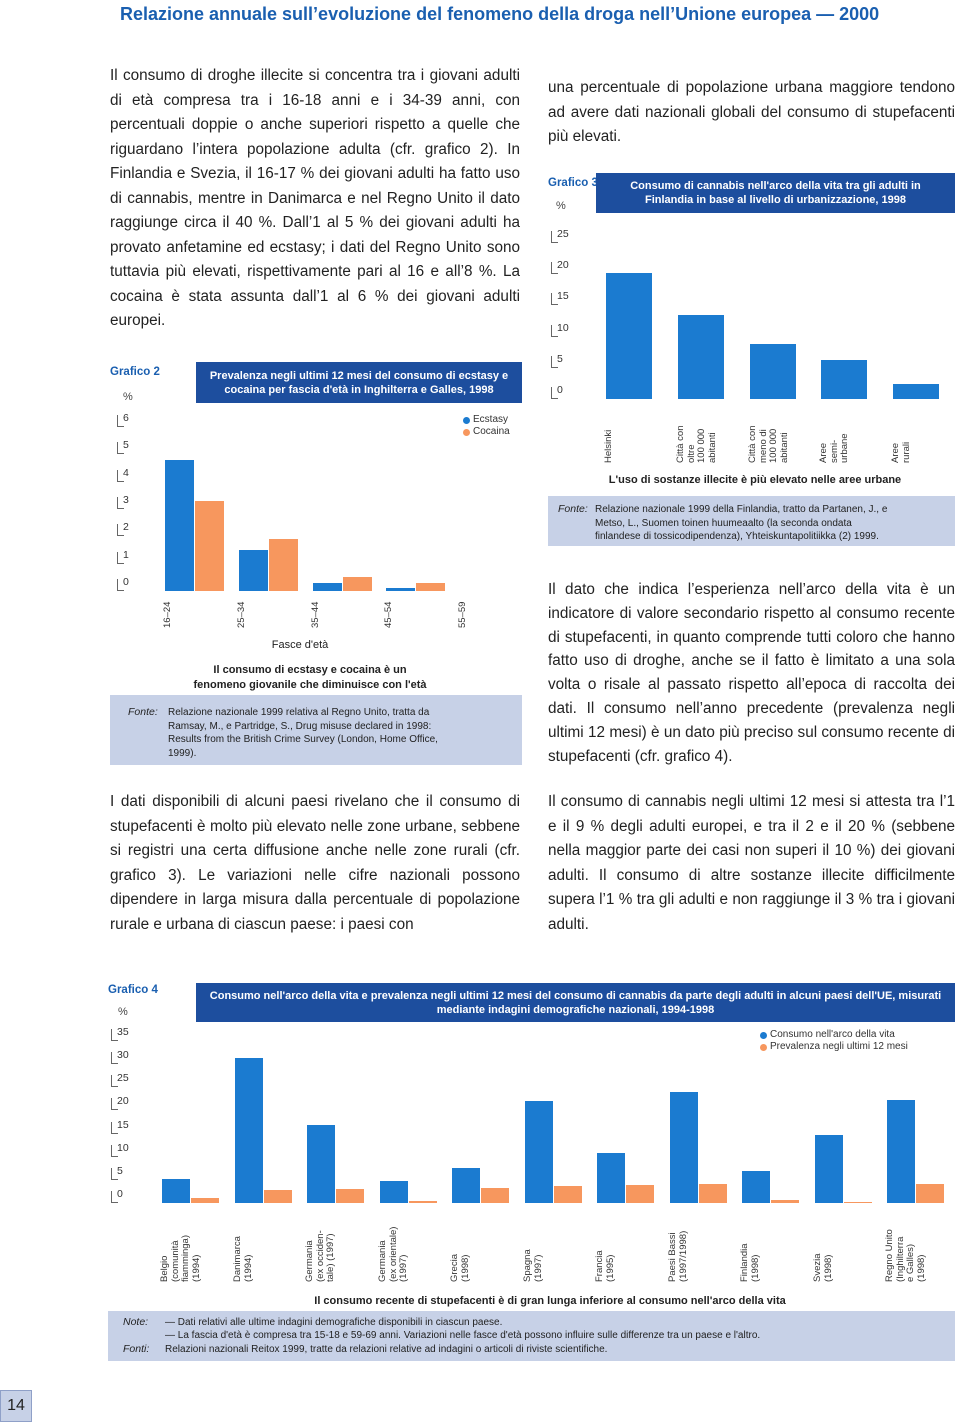  Describe the element at coordinates (392, 1254) in the screenshot. I see `x-tick-label: Germania (ex orientale) (1997)` at that location.